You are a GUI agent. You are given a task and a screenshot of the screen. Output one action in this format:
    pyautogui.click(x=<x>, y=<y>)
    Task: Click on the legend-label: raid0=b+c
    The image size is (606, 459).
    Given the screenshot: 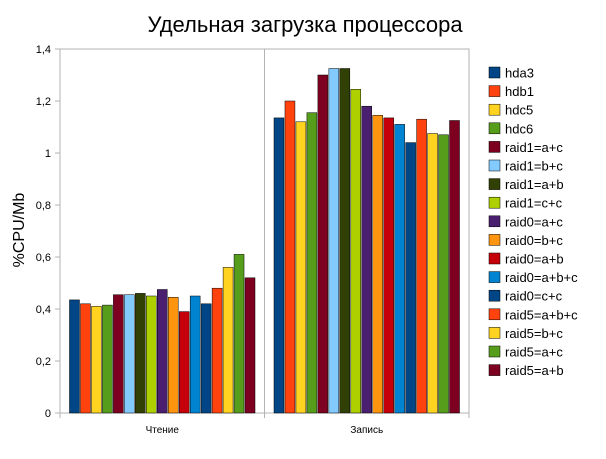 What is the action you would take?
    pyautogui.click(x=534, y=240)
    